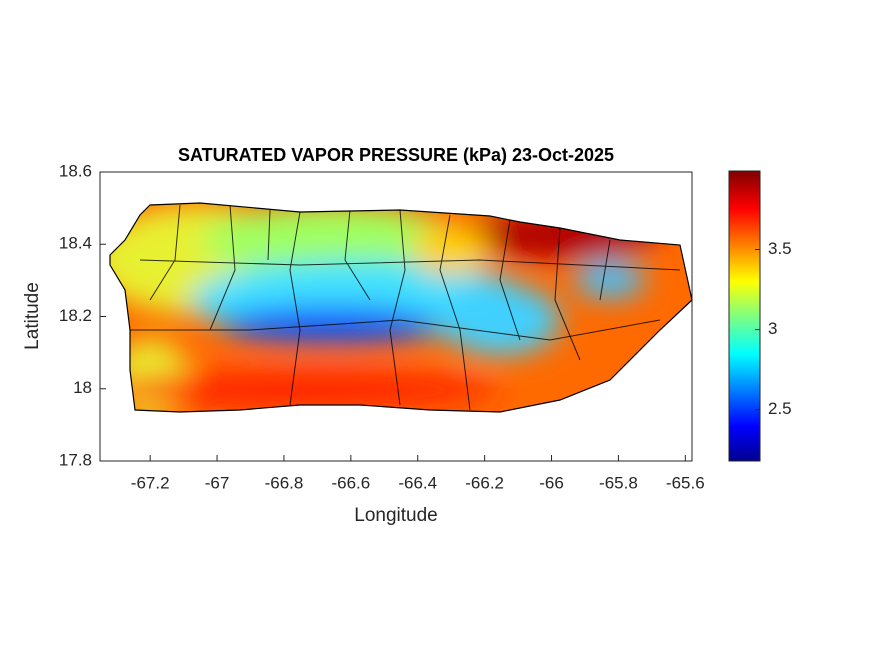 This screenshot has height=656, width=875. What do you see at coordinates (395, 515) in the screenshot?
I see `x-axis-label: Longitude` at bounding box center [395, 515].